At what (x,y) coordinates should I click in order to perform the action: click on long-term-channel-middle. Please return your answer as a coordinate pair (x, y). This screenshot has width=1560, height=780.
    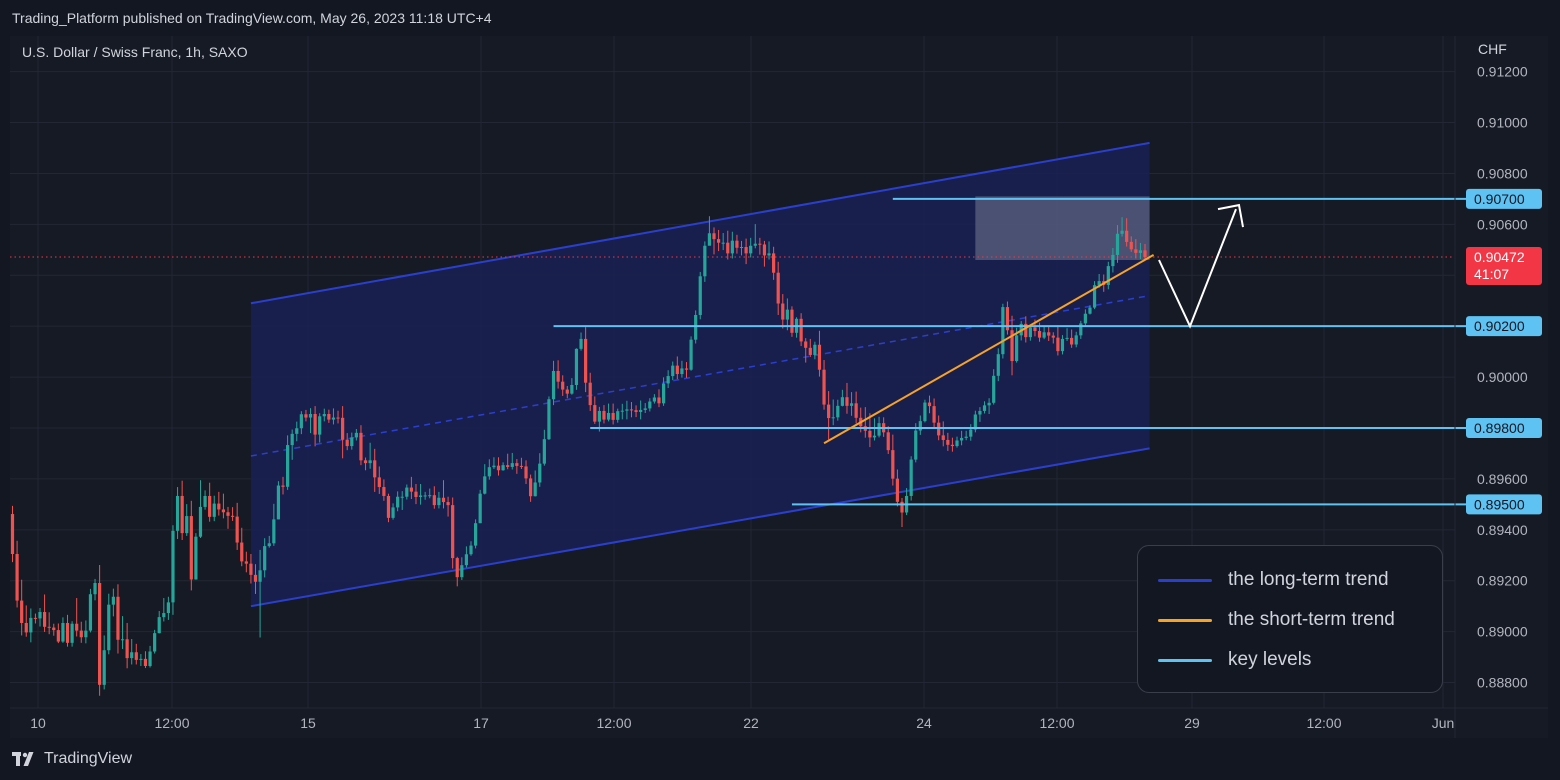
    Looking at the image, I should click on (700, 375).